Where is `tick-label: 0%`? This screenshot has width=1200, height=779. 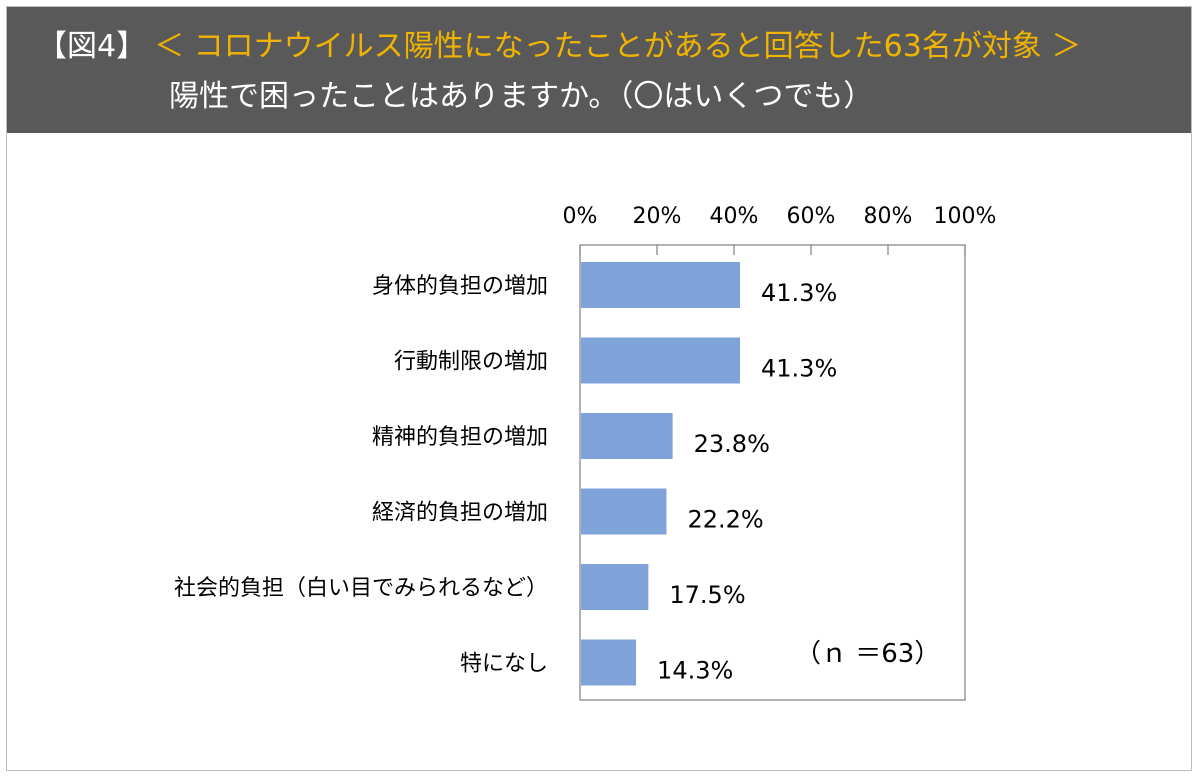 tick-label: 0% is located at coordinates (580, 216).